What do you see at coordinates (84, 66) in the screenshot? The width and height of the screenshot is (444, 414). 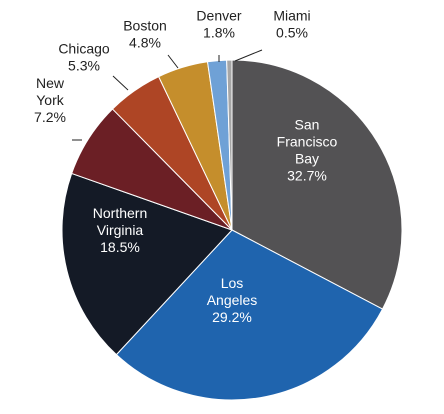 I see `value-text: 5.3%` at bounding box center [84, 66].